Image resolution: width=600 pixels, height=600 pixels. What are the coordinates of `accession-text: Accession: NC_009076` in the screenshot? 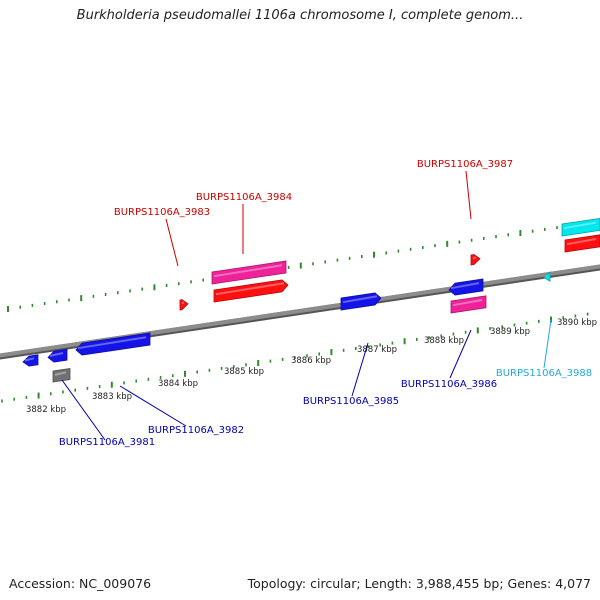 It's located at (80, 583).